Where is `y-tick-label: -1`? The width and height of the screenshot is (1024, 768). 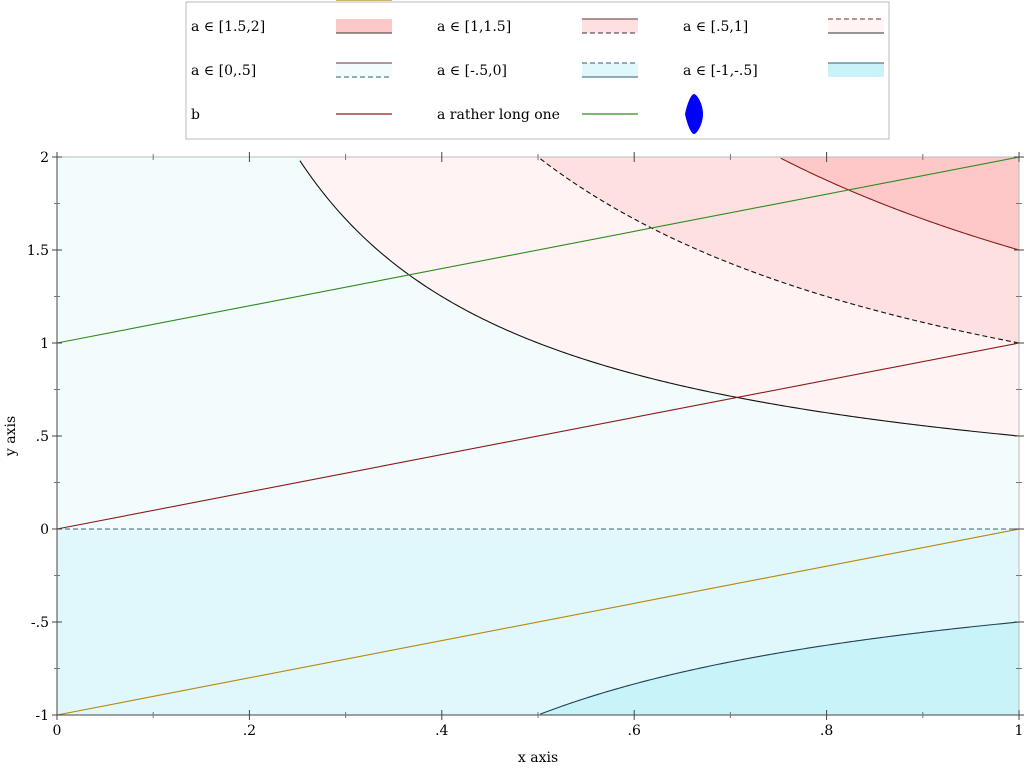
y-tick-label: -1 is located at coordinates (42, 716).